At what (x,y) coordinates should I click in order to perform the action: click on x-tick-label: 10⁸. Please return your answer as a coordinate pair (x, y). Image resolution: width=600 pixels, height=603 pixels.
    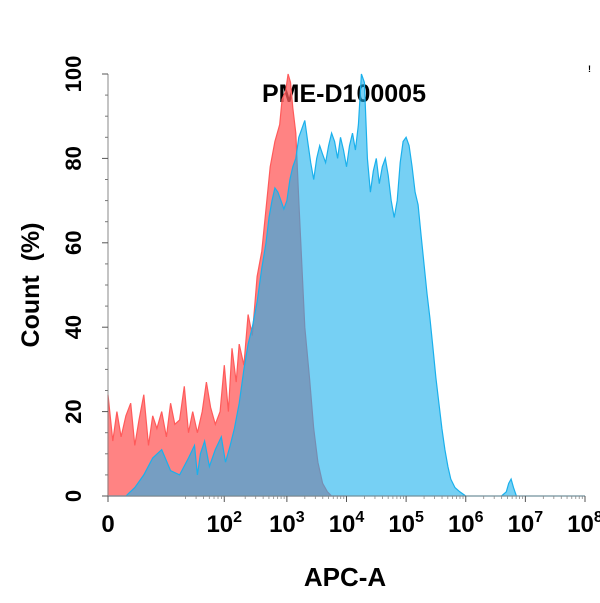
    Looking at the image, I should click on (583, 523).